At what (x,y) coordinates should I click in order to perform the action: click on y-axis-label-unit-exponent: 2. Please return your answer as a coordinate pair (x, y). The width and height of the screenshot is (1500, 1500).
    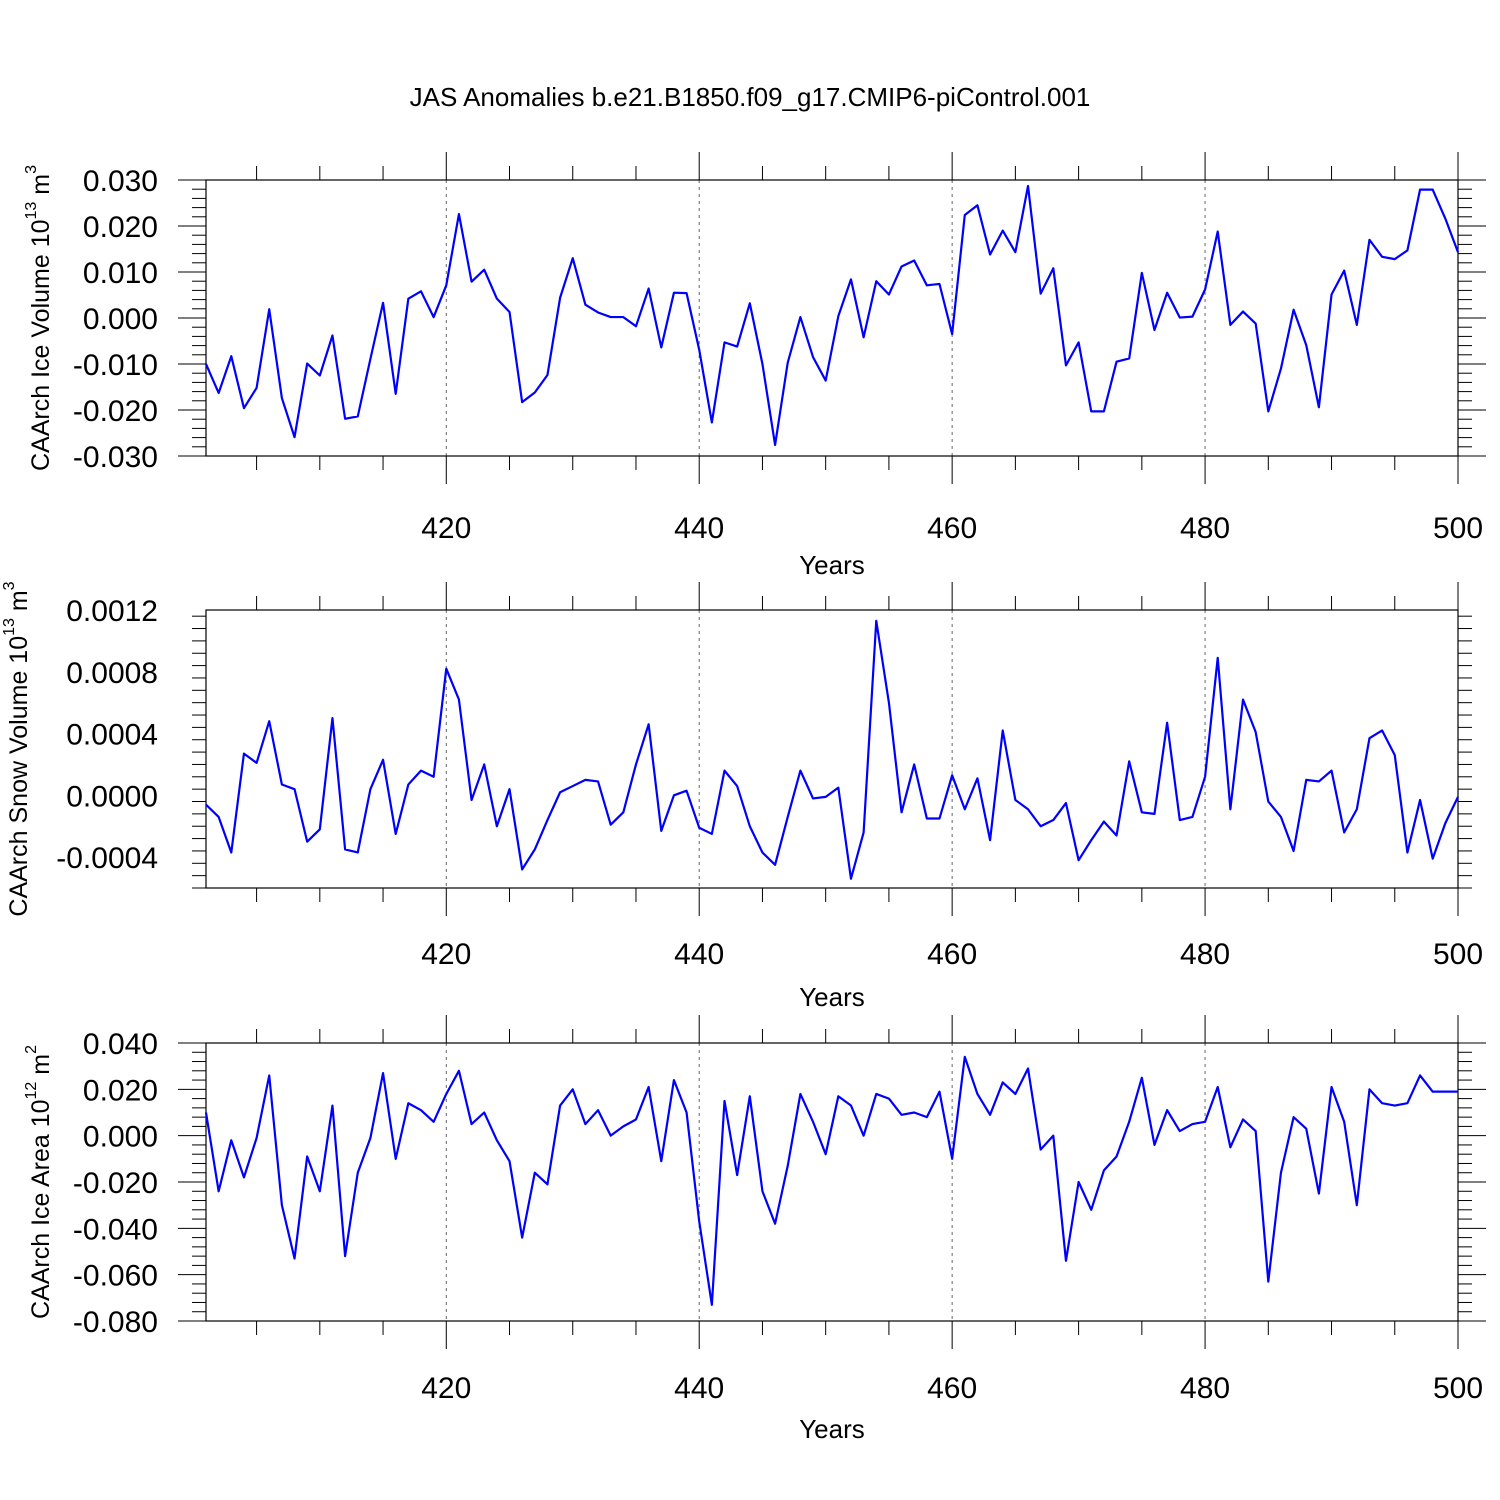
    Looking at the image, I should click on (31, 1049).